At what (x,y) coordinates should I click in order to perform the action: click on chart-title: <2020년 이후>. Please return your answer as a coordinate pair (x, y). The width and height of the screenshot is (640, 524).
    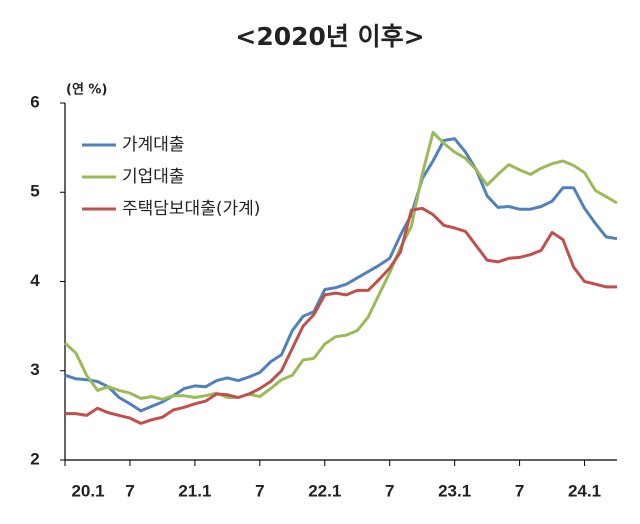
    Looking at the image, I should click on (329, 36).